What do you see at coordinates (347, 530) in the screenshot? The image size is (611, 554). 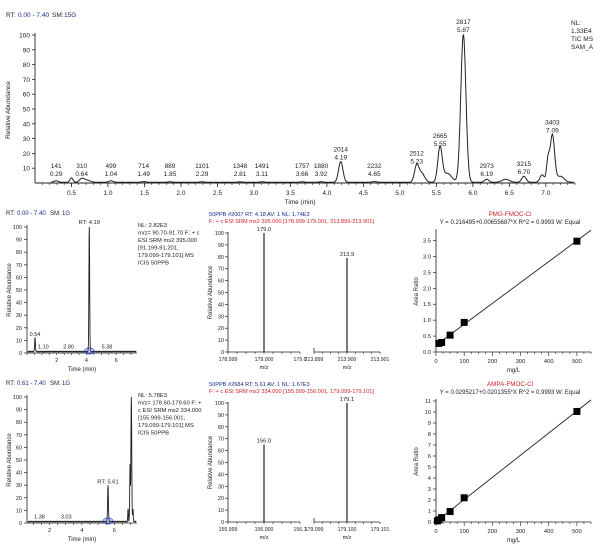 I see `x-tick-label: 179.100` at bounding box center [347, 530].